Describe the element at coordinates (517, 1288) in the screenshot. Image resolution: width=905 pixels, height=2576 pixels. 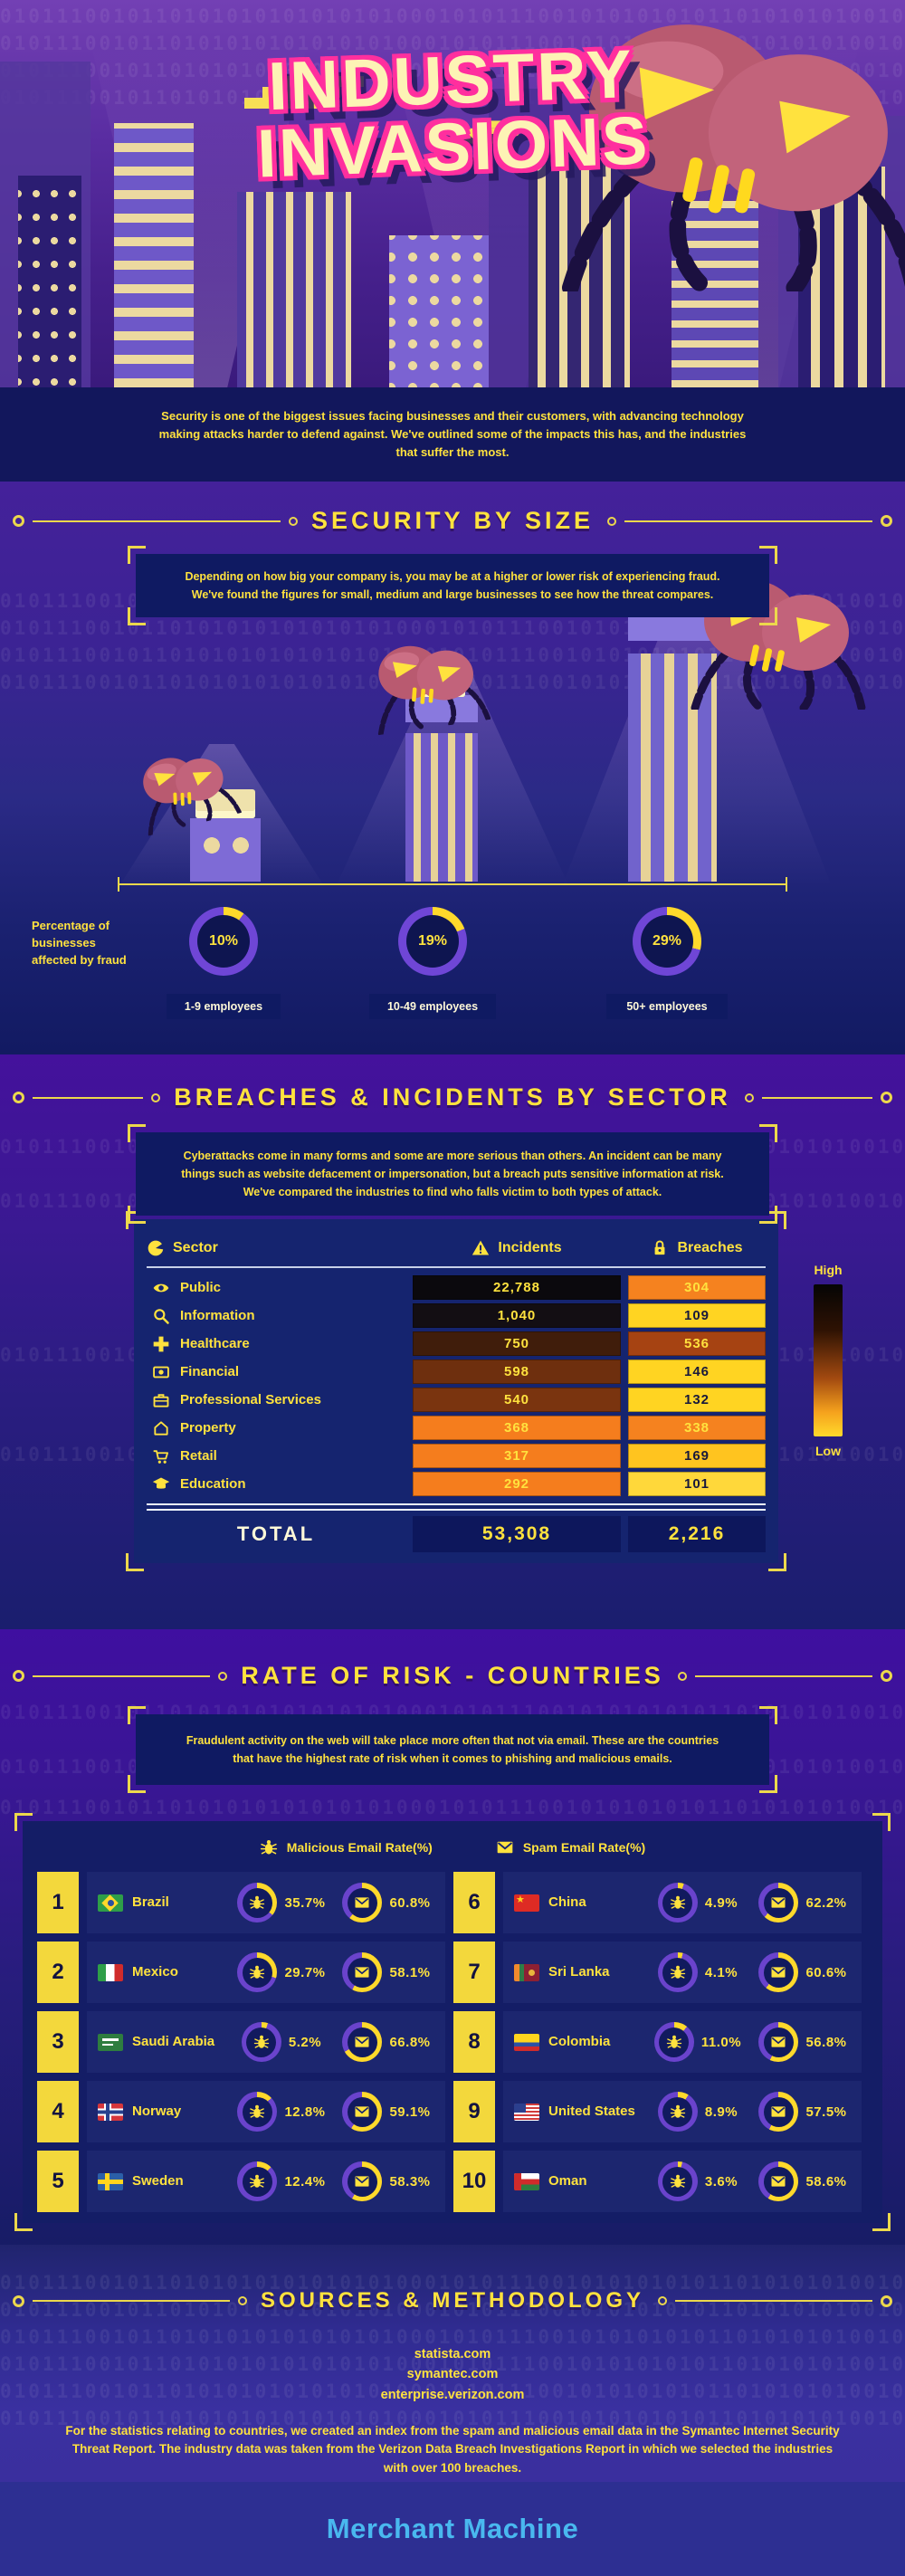
I see `incidents-cell: 22,788` at that location.